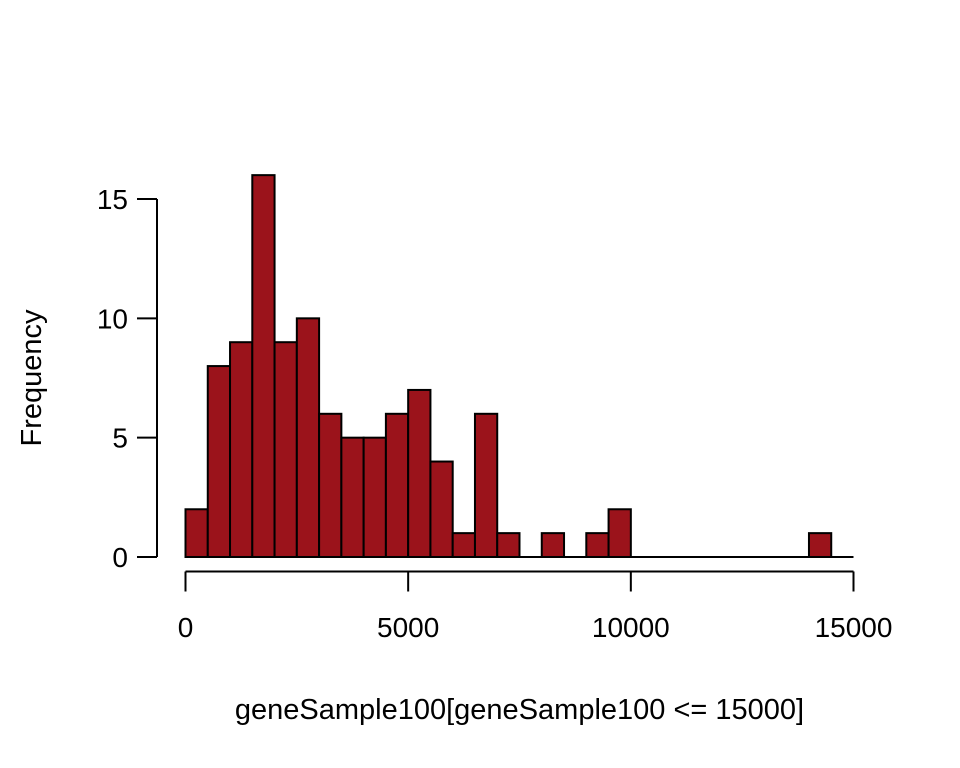  What do you see at coordinates (112, 318) in the screenshot?
I see `y-tick-label: 10` at bounding box center [112, 318].